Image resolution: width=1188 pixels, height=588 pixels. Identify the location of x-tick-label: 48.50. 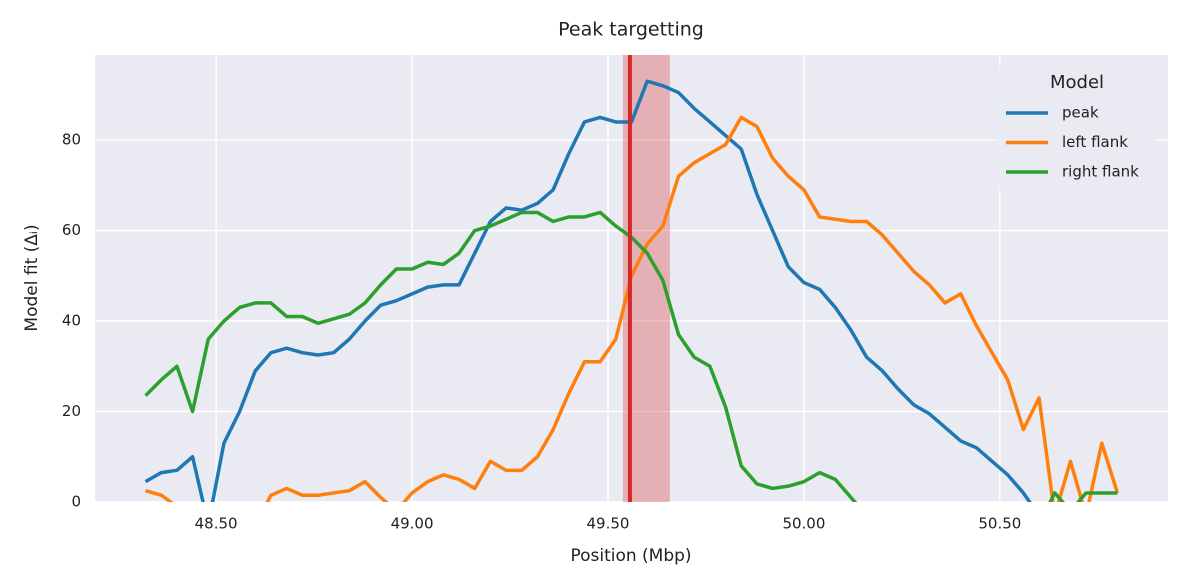
(216, 524).